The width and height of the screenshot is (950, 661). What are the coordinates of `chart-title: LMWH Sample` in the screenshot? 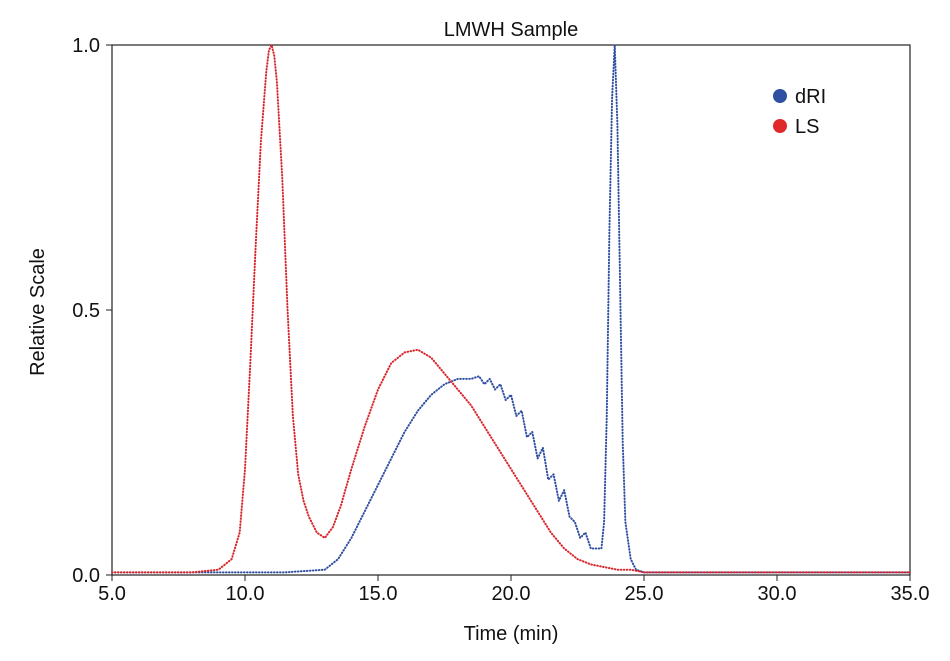 It's located at (511, 30).